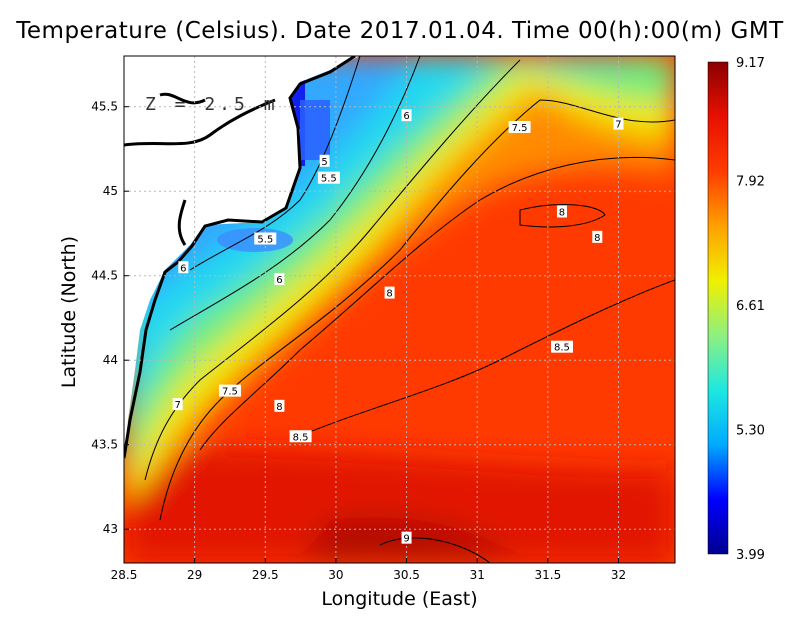  Describe the element at coordinates (104, 445) in the screenshot. I see `y-tick-label: 43.5` at that location.